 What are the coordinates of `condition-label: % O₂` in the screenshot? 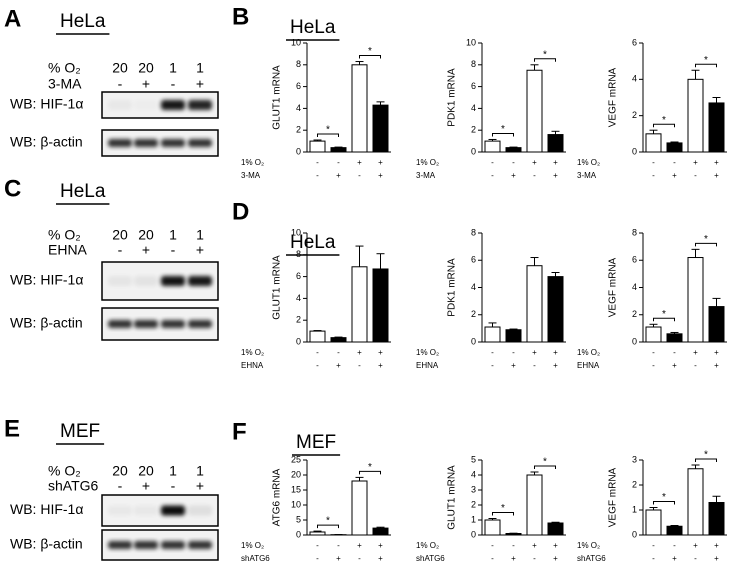 It's located at (64, 235).